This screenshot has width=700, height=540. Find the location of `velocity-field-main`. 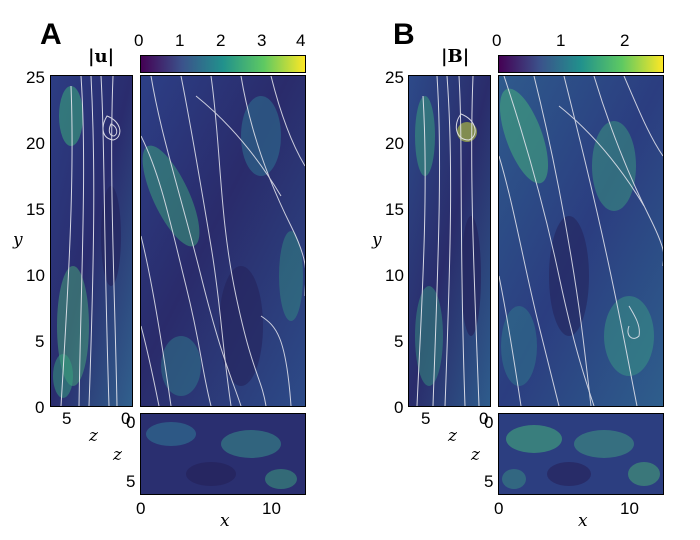

velocity-field-main is located at coordinates (223, 241).